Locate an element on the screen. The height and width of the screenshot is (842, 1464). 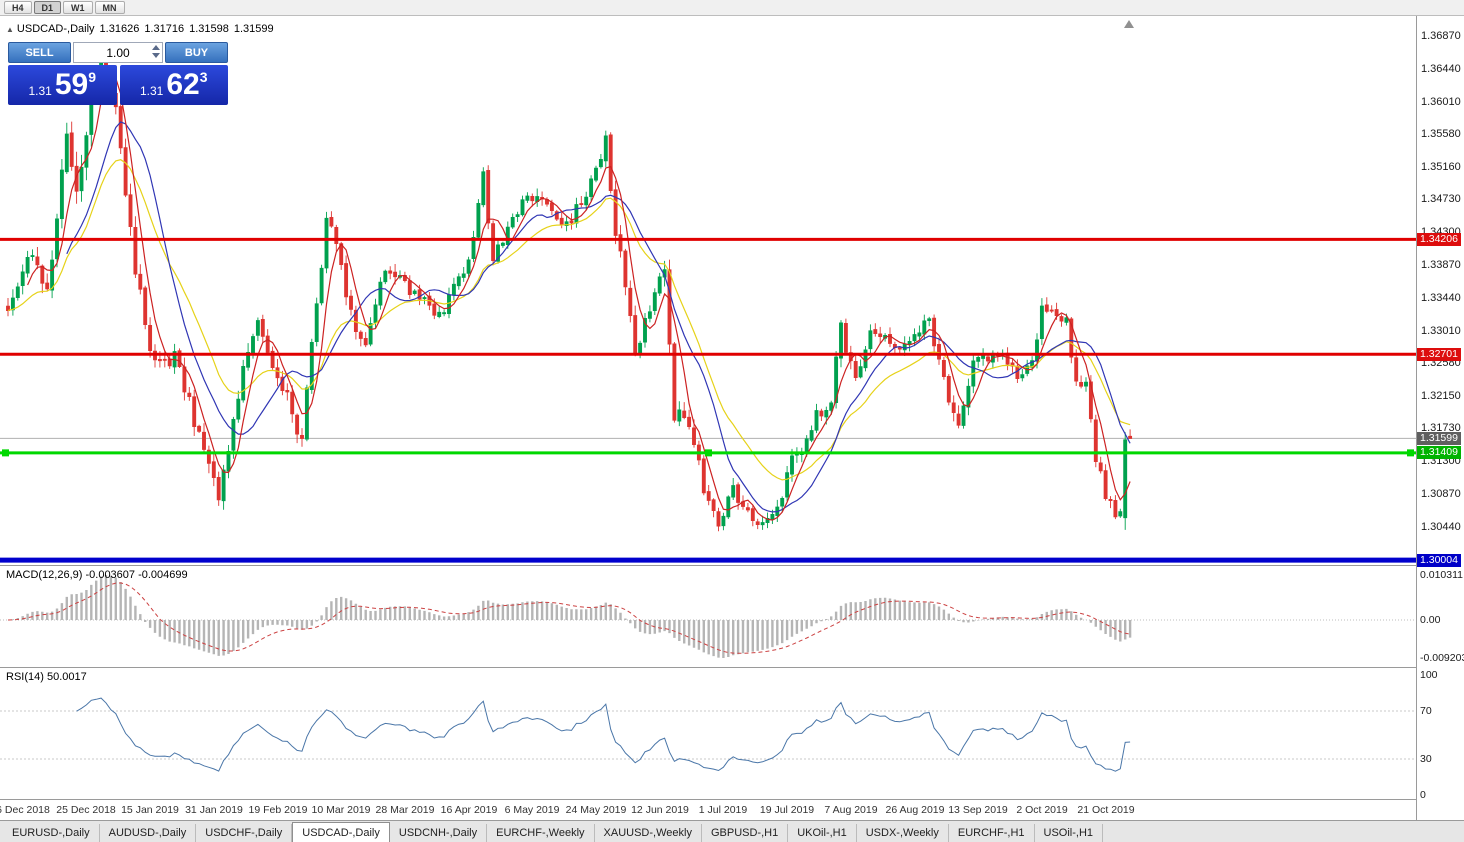
close-value: 1.31599 is located at coordinates (253, 29).